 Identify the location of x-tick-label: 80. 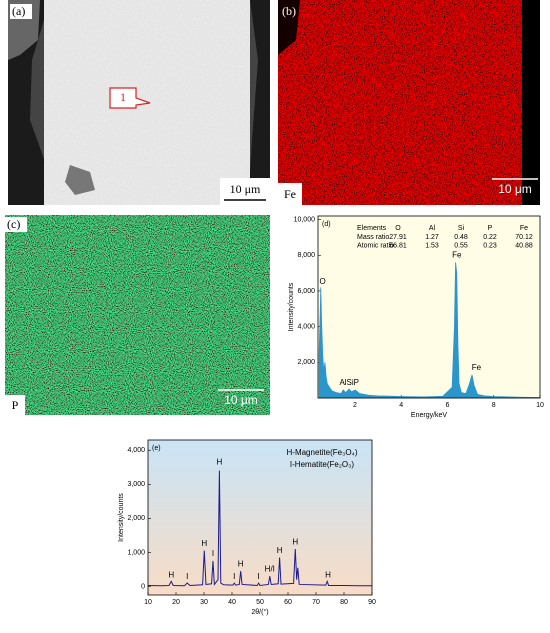
(344, 602).